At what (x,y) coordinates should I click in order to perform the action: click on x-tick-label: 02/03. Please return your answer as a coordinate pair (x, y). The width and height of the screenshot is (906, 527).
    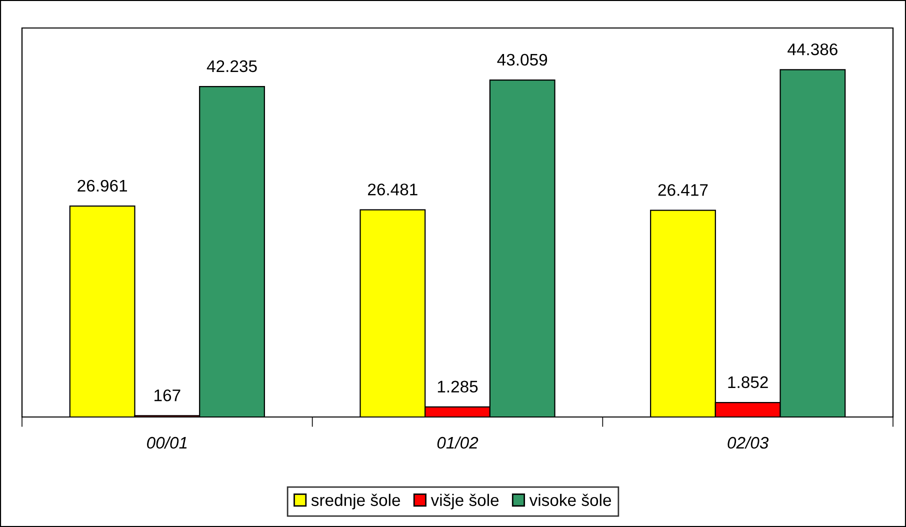
    Looking at the image, I should click on (748, 442).